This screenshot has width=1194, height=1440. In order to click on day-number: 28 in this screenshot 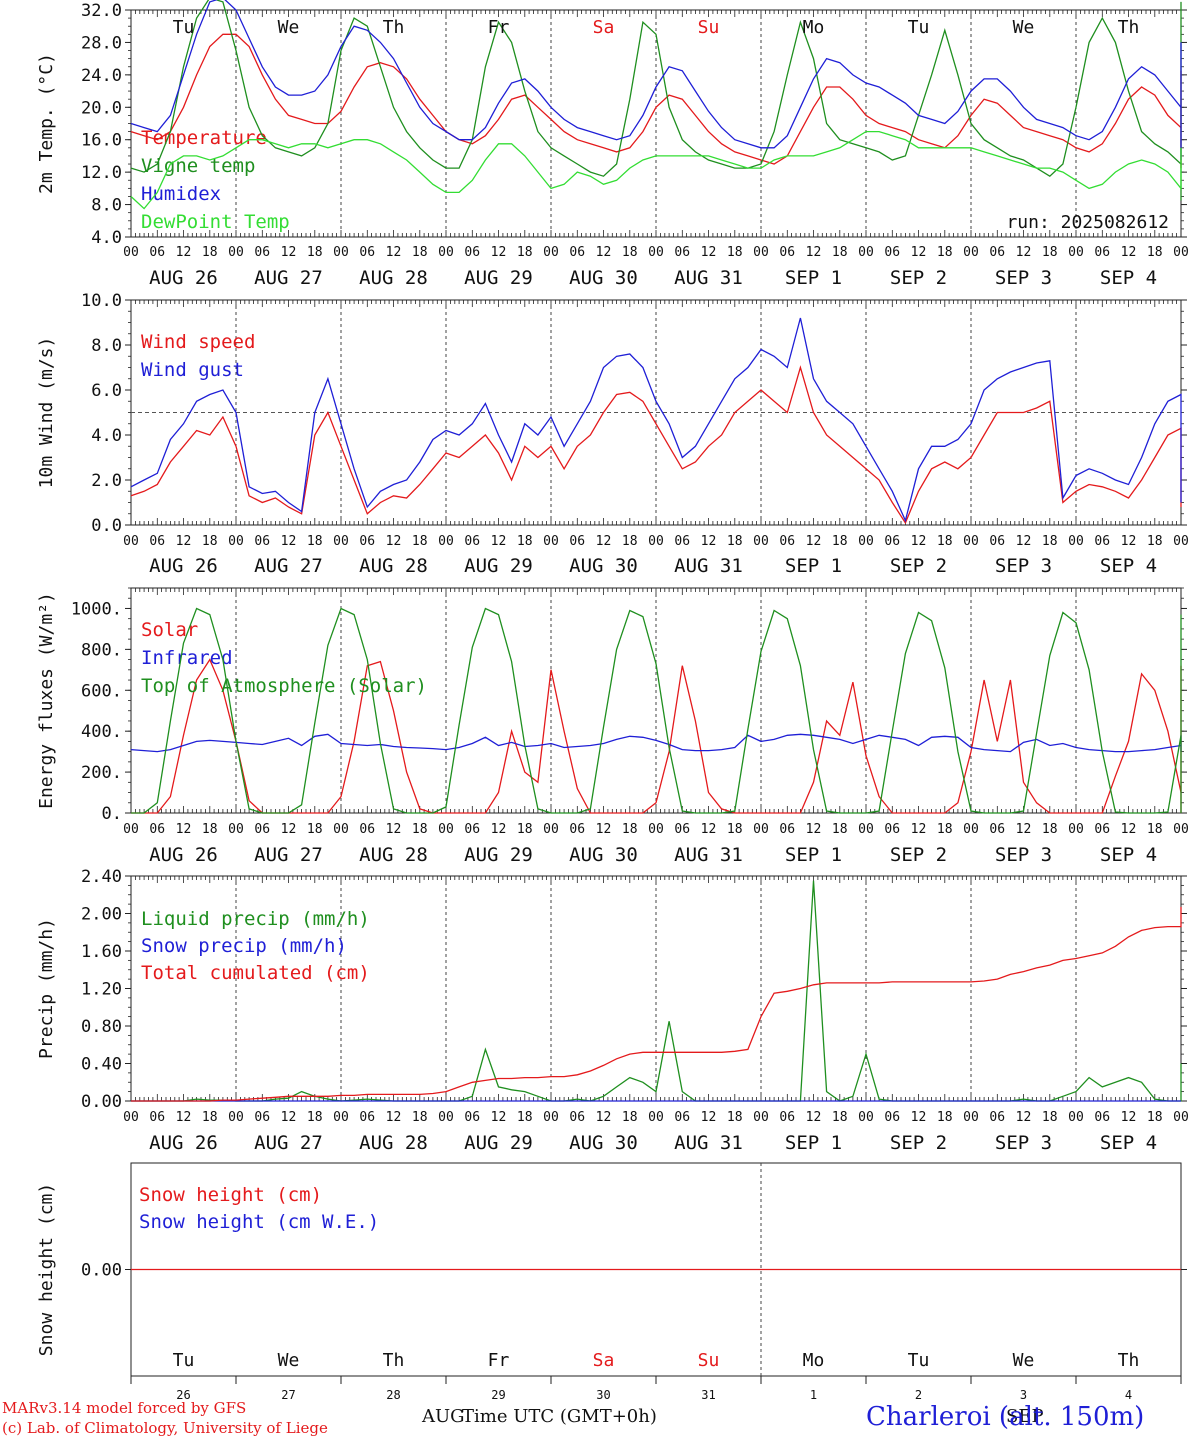, I will do `click(393, 1395)`.